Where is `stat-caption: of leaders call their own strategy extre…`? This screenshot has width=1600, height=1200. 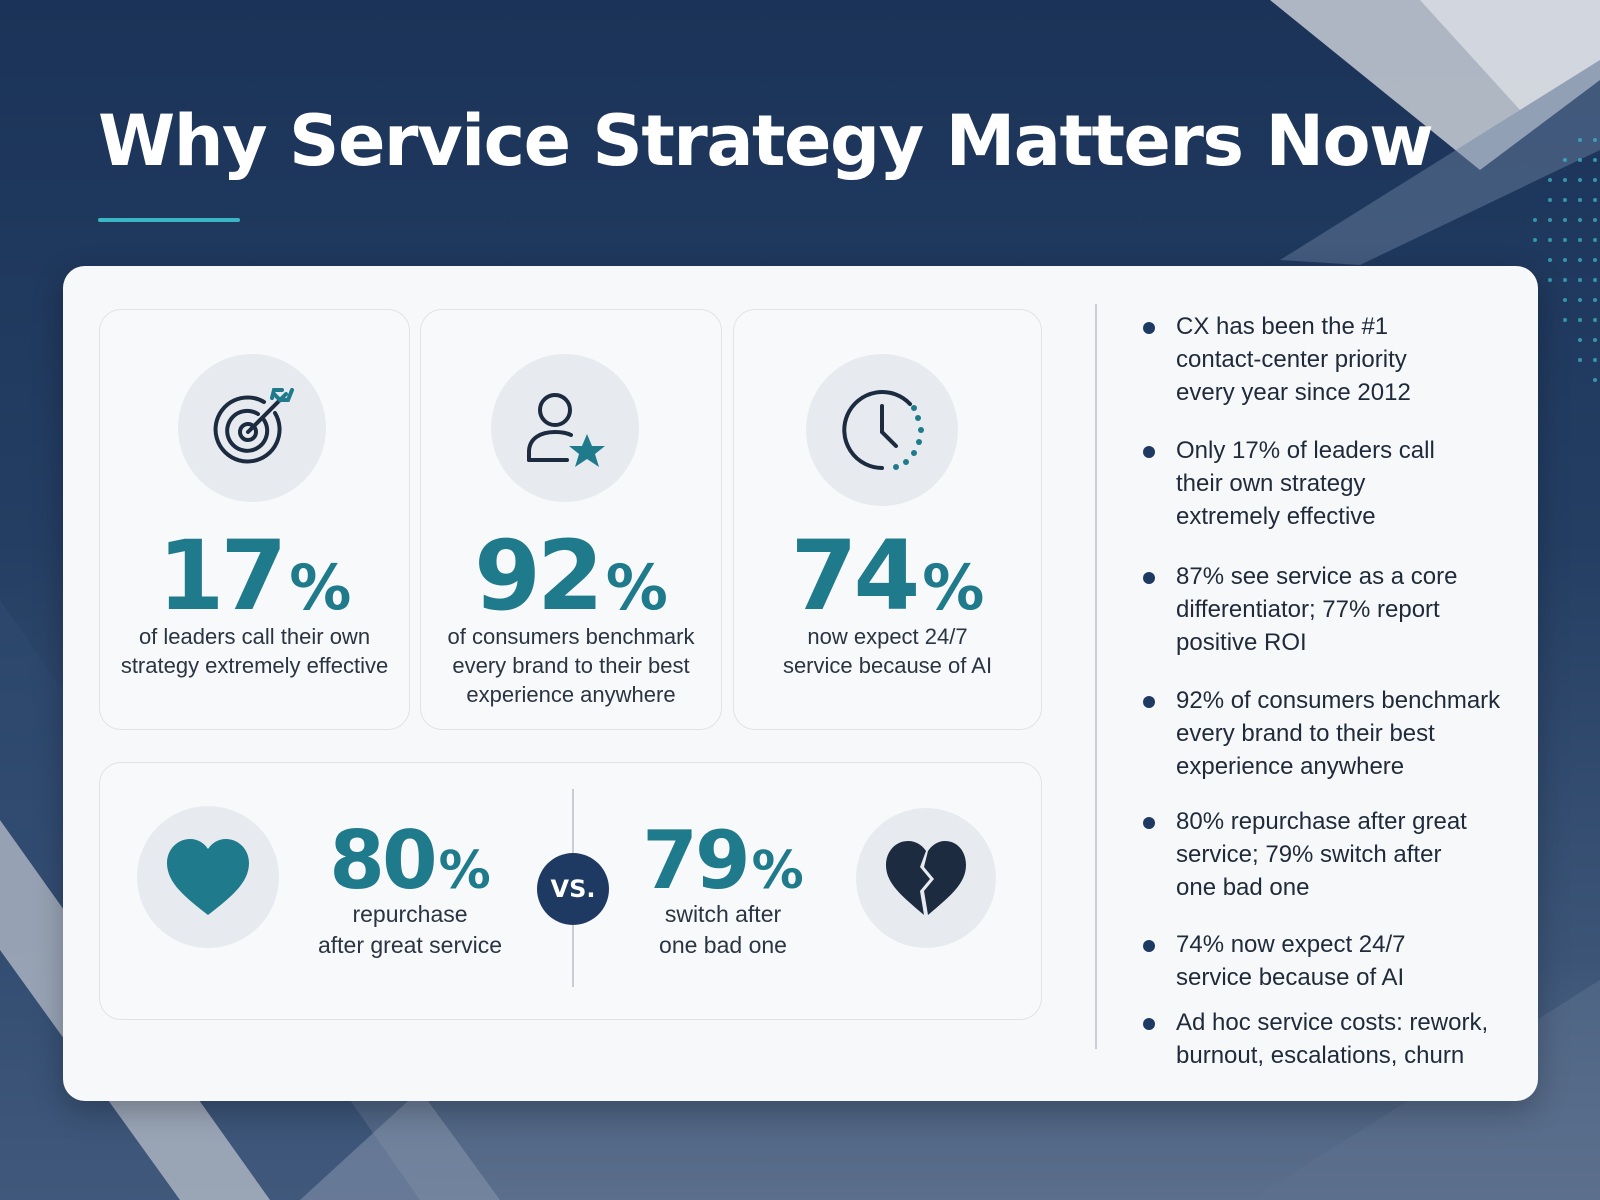
stat-caption: of leaders call their own strategy extre… is located at coordinates (254, 651).